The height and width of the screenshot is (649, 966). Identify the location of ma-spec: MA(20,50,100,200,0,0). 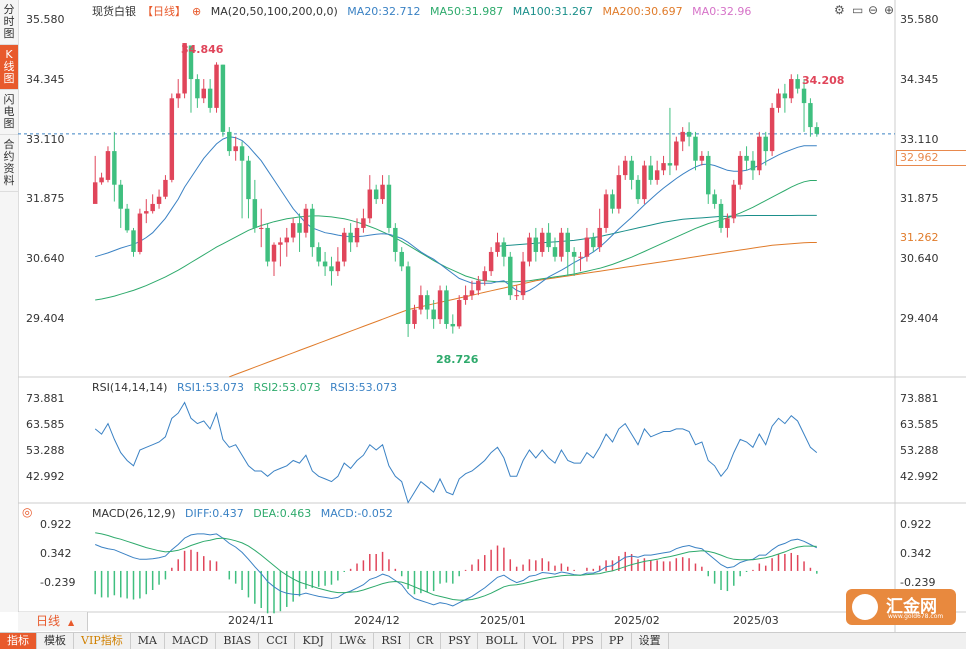
(274, 11).